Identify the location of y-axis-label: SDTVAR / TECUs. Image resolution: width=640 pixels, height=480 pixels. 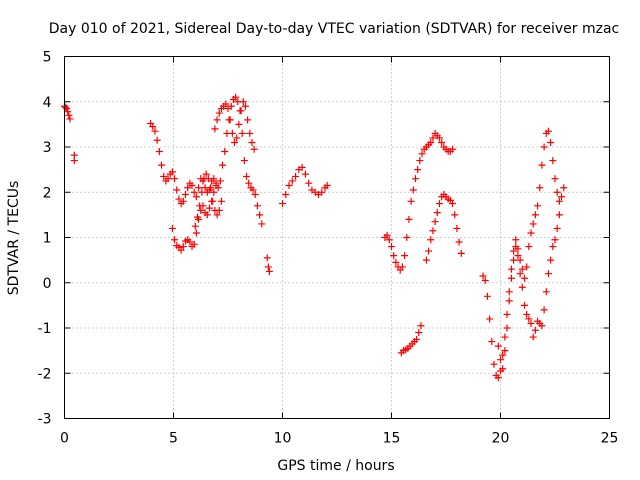
(14, 238).